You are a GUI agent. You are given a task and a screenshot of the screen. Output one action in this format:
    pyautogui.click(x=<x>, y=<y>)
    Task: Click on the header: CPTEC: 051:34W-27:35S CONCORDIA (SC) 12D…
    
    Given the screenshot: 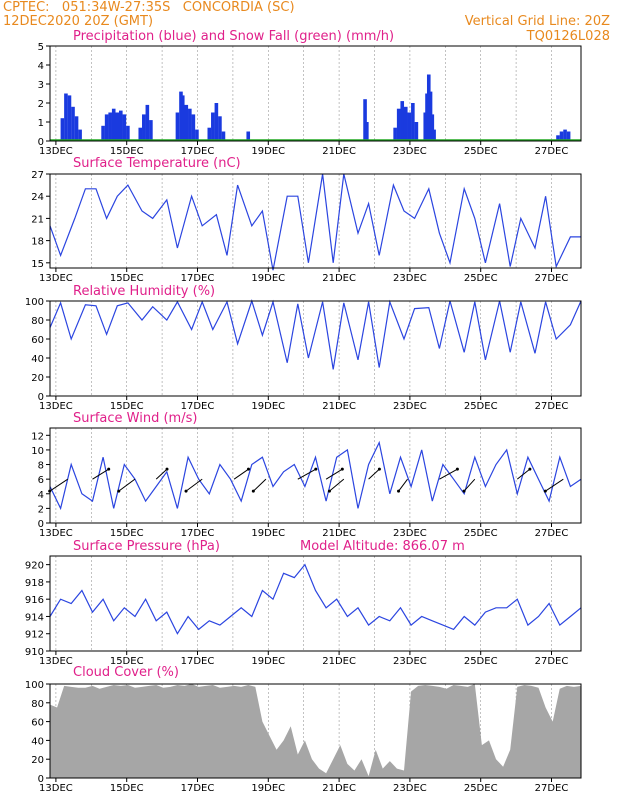 What is the action you would take?
    pyautogui.click(x=309, y=25)
    